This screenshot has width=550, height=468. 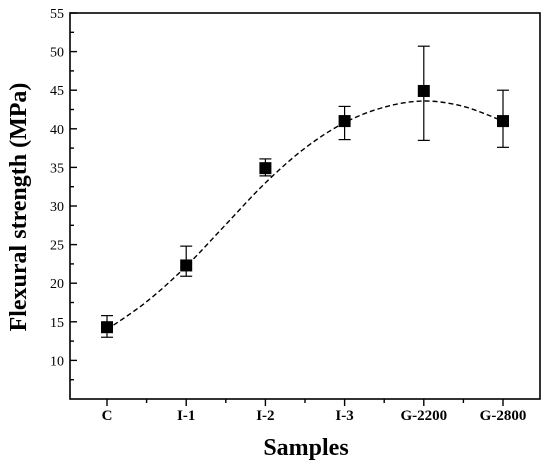 What do you see at coordinates (63, 194) in the screenshot?
I see `y-axis-ticks: 10 15 20 25 30 35 40 45 50 55` at bounding box center [63, 194].